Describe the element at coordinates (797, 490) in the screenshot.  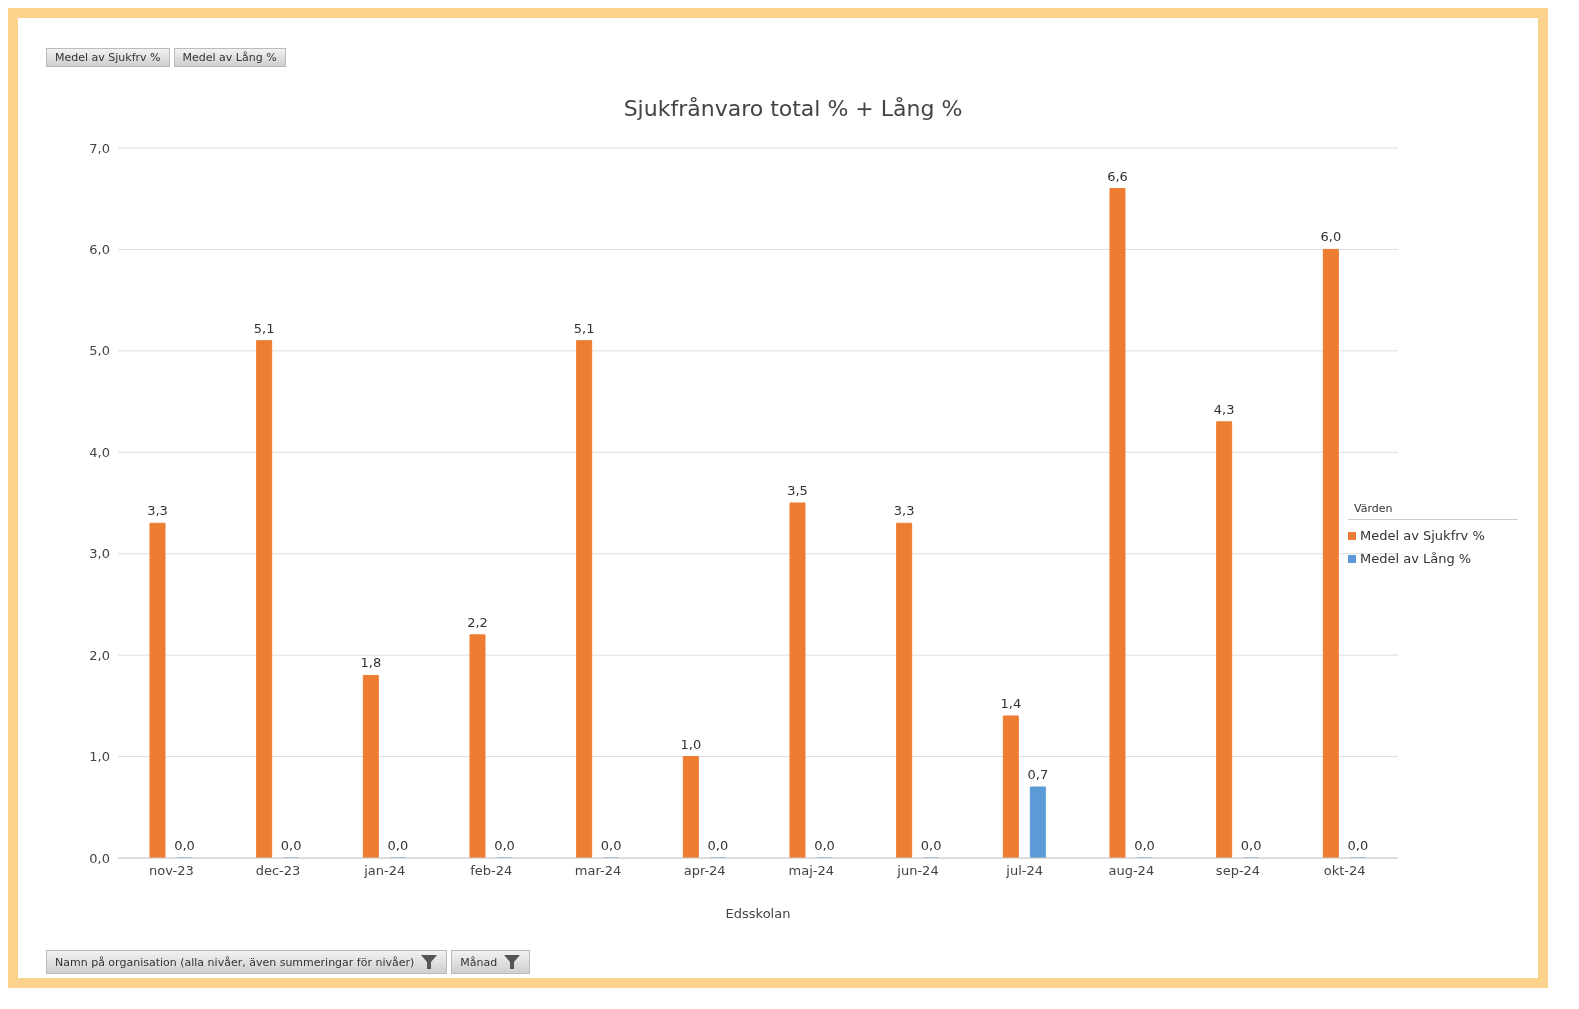
I see `data-label: 3,5` at that location.